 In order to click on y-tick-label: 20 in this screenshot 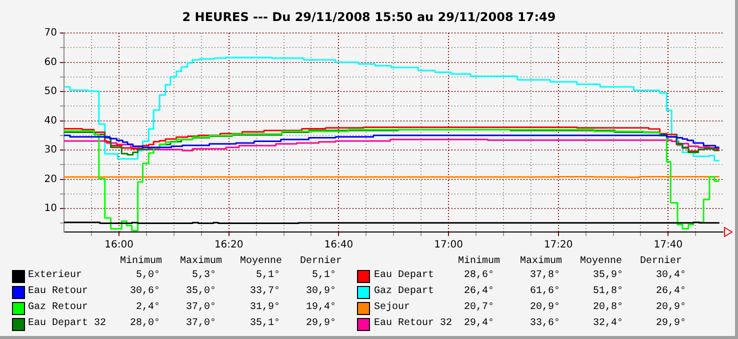, I will do `click(50, 179)`.